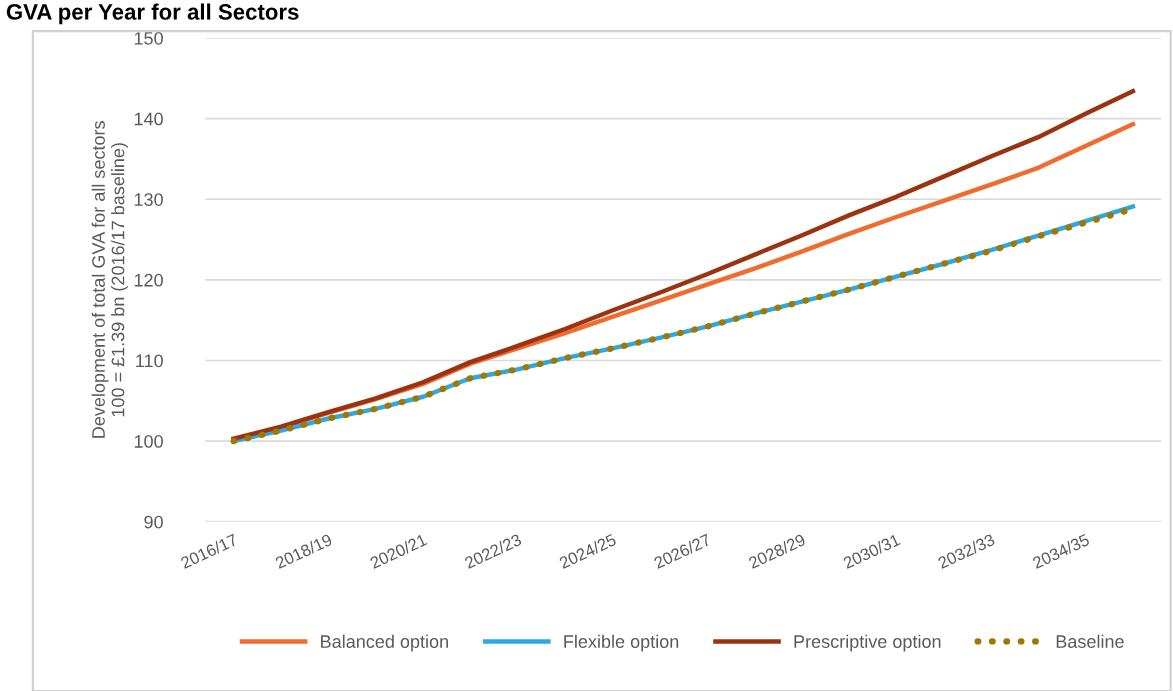 The height and width of the screenshot is (691, 1173). I want to click on y-tick-label: 120, so click(148, 280).